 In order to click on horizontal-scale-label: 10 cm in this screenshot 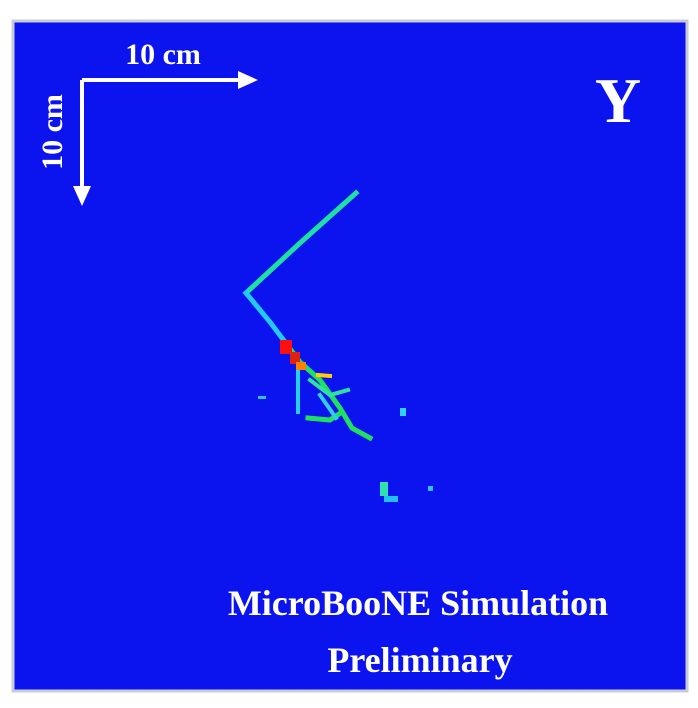, I will do `click(163, 54)`.